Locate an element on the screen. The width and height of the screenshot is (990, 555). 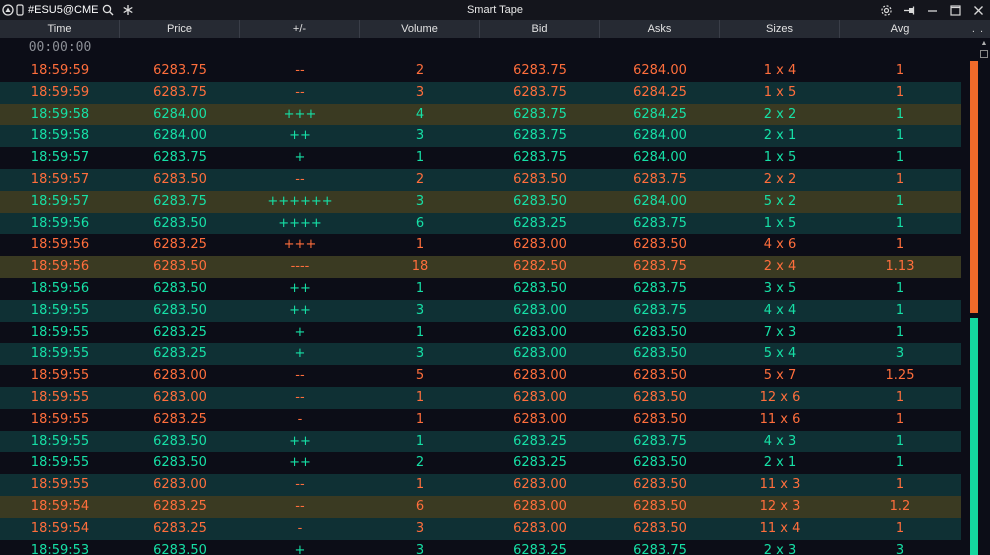
table-row: 18:59:57 6283.50 -- 2 6283.50 6283.75 2 x 2 1 is located at coordinates (480, 179).